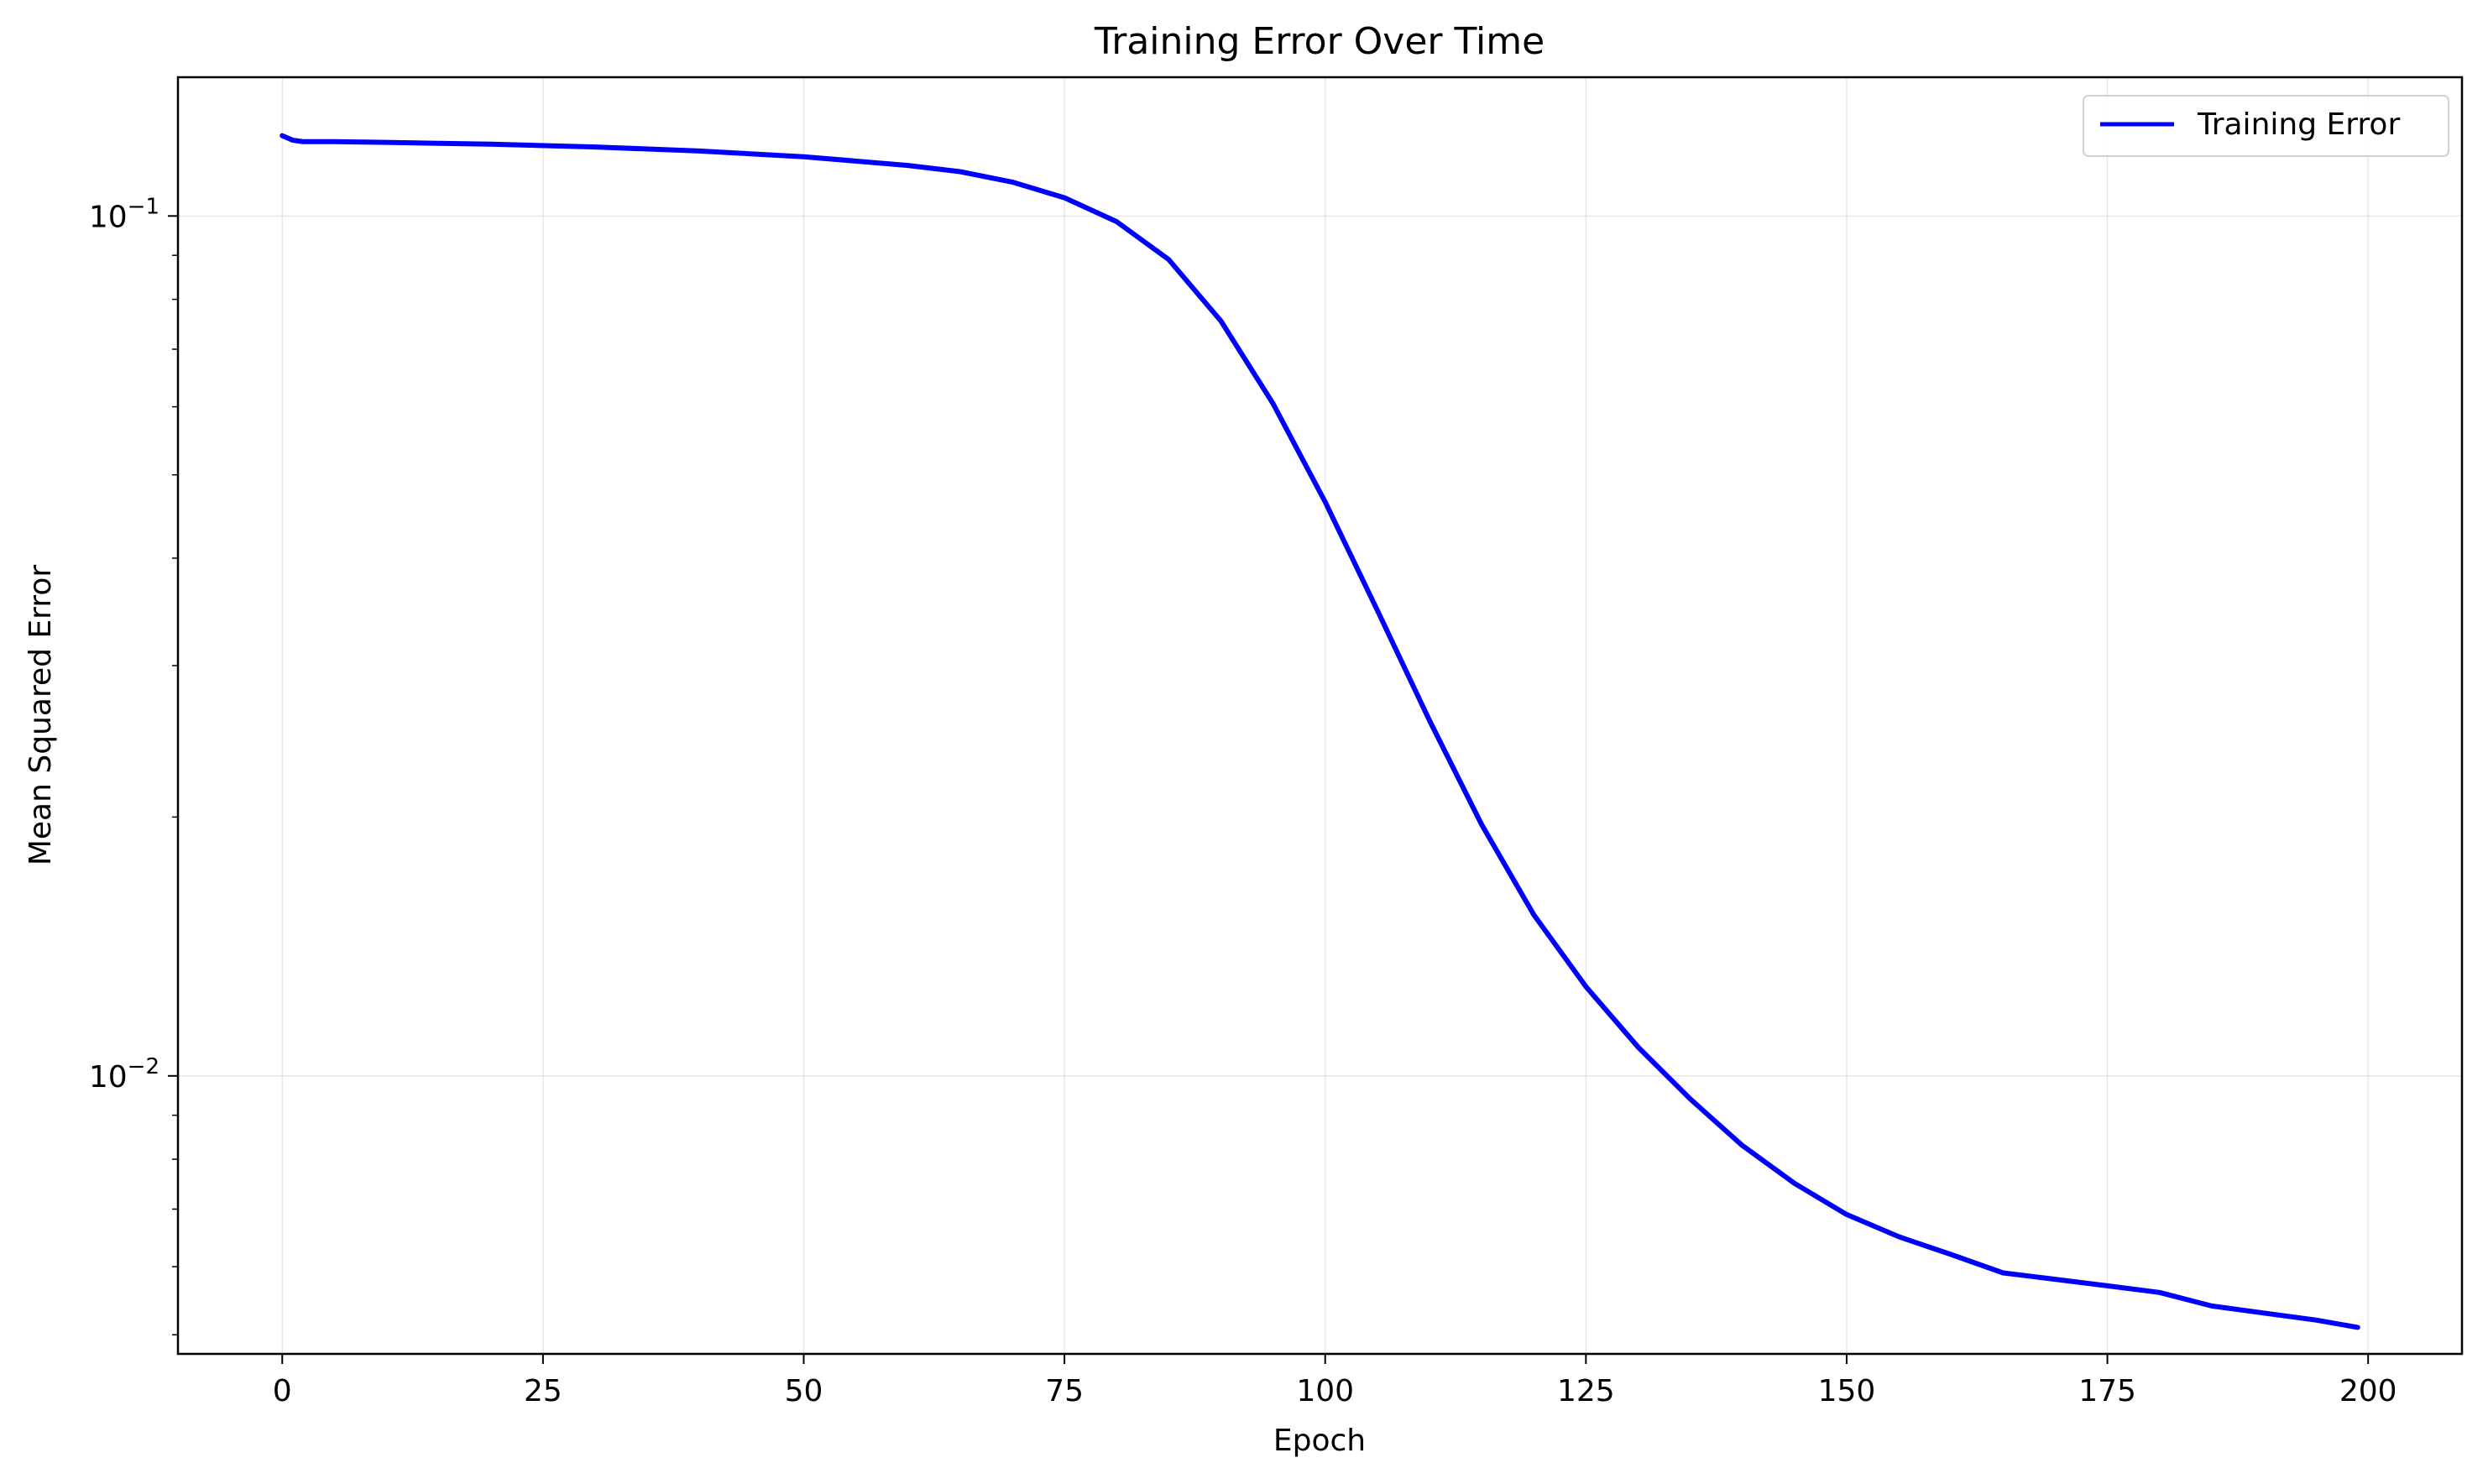 The image size is (2488, 1484). I want to click on legend-label-training-error: Training Error, so click(2298, 124).